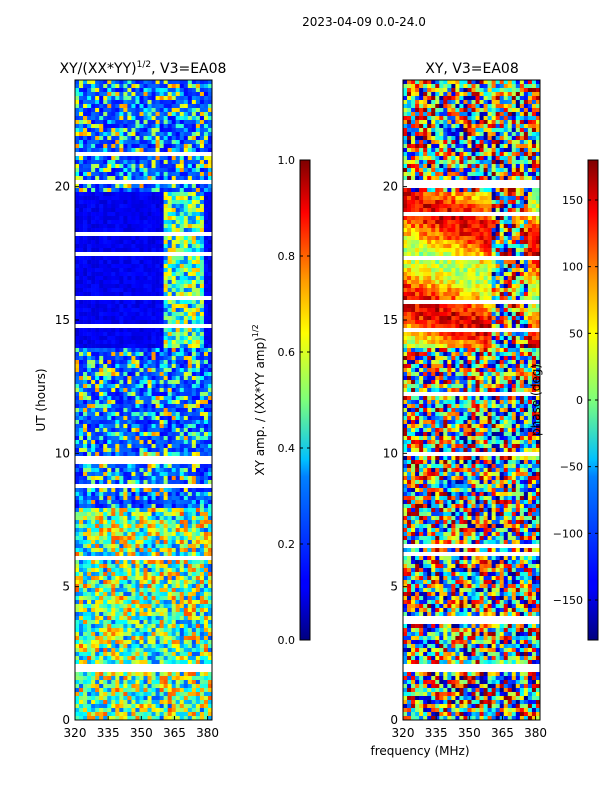 Image resolution: width=600 pixels, height=800 pixels. What do you see at coordinates (143, 325) in the screenshot?
I see `data-gap-row` at bounding box center [143, 325].